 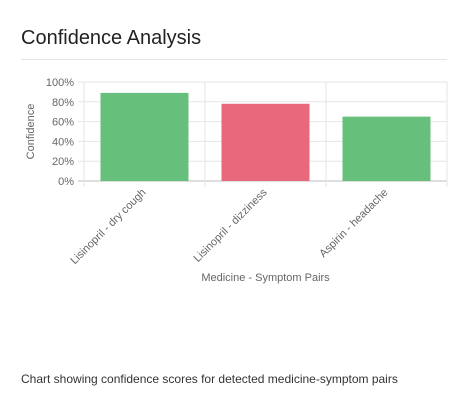 I want to click on title-divider, so click(x=234, y=59).